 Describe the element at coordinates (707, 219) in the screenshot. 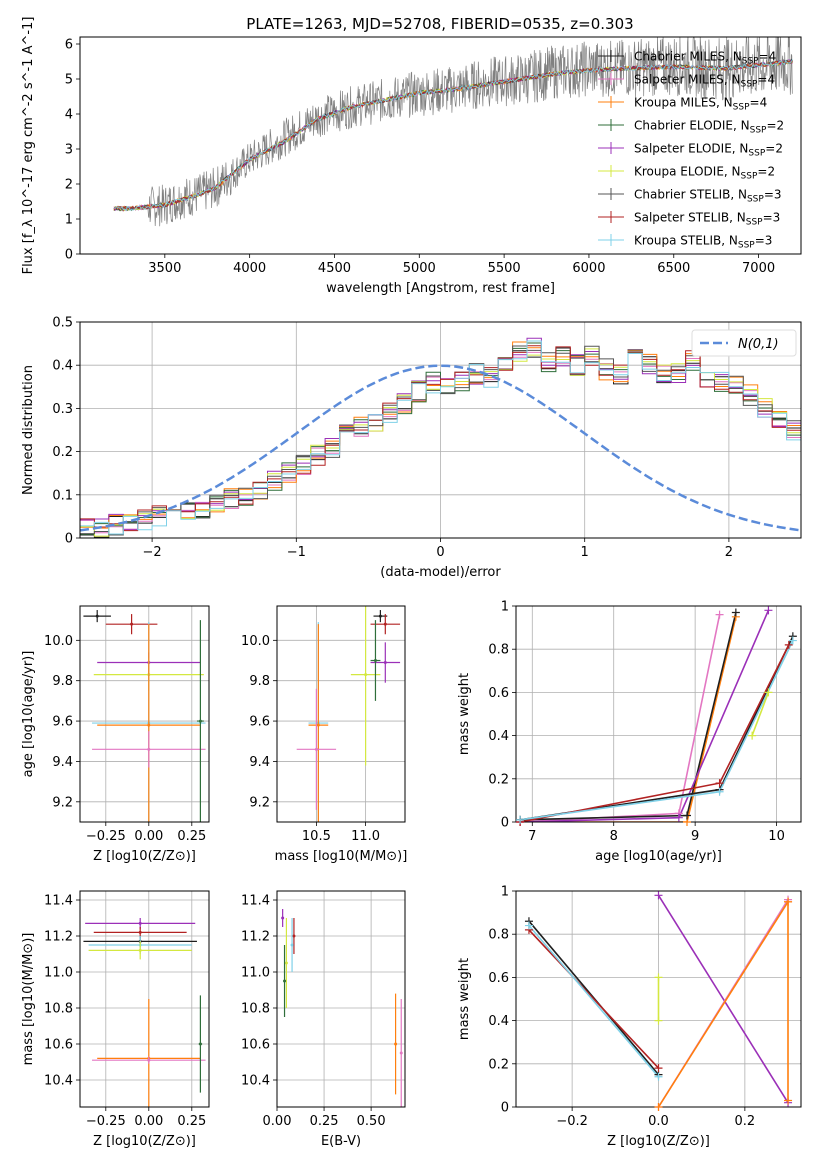

I see `legend-label: Salpeter STELIB, NSSP=3` at that location.